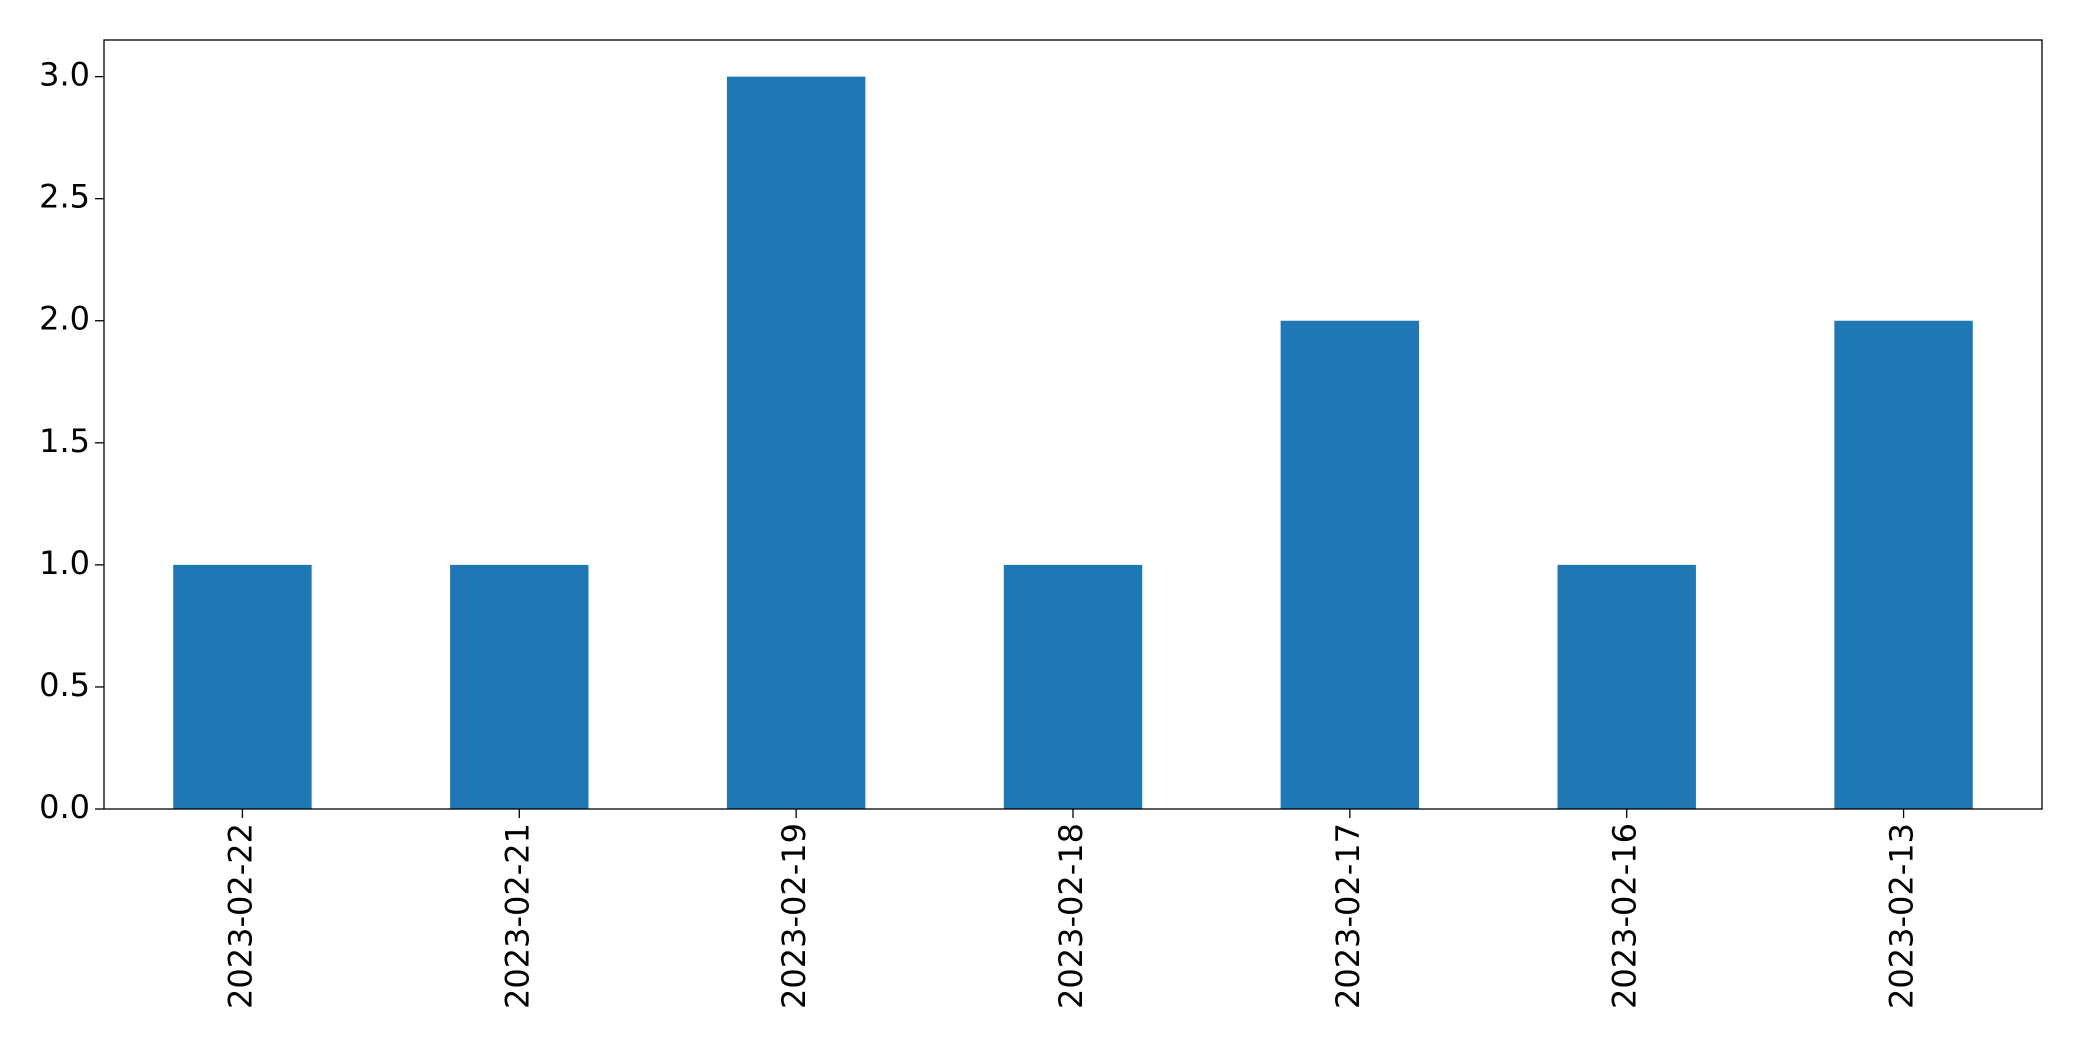 Image resolution: width=2082 pixels, height=1061 pixels. What do you see at coordinates (1902, 916) in the screenshot?
I see `x-tick-label: 2023-02-13` at bounding box center [1902, 916].